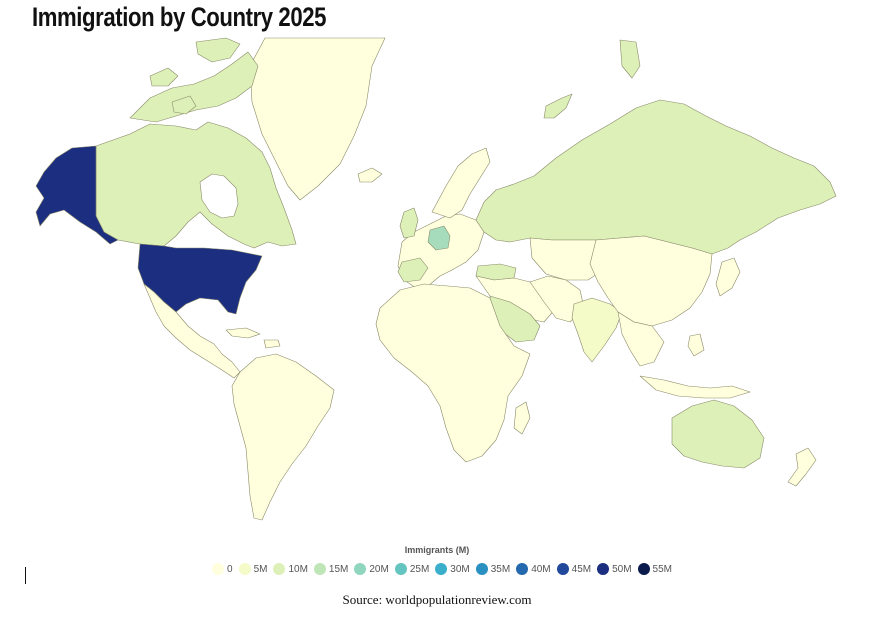 Image resolution: width=874 pixels, height=623 pixels. What do you see at coordinates (558, 106) in the screenshot?
I see `country-russia-novaya-zemlya` at bounding box center [558, 106].